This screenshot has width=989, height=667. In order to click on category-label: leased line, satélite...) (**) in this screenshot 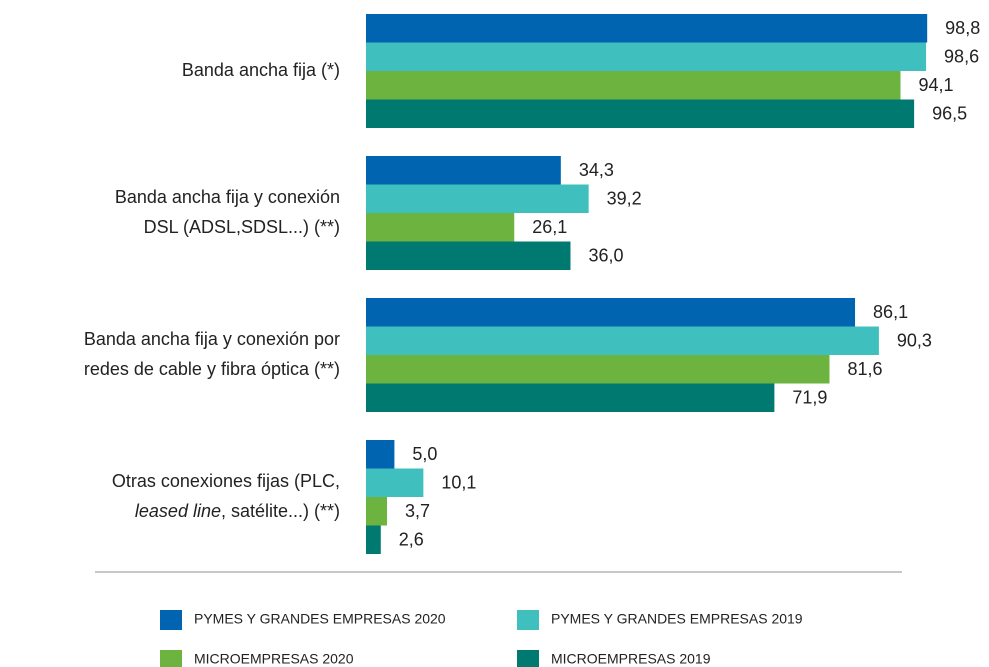, I will do `click(237, 511)`.